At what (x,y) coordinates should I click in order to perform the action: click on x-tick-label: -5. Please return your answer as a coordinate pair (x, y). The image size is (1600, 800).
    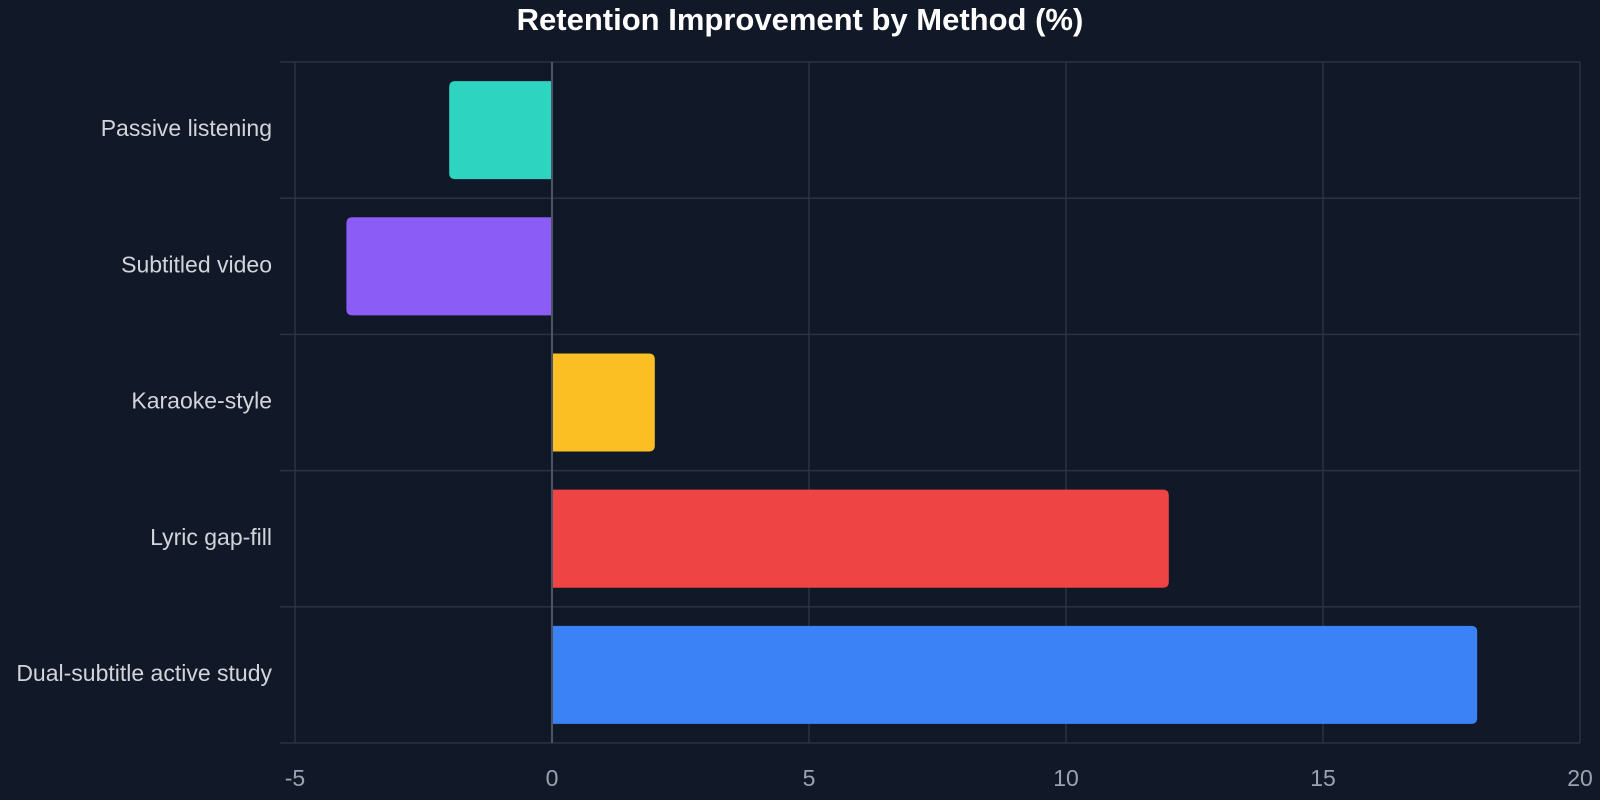
    Looking at the image, I should click on (295, 778).